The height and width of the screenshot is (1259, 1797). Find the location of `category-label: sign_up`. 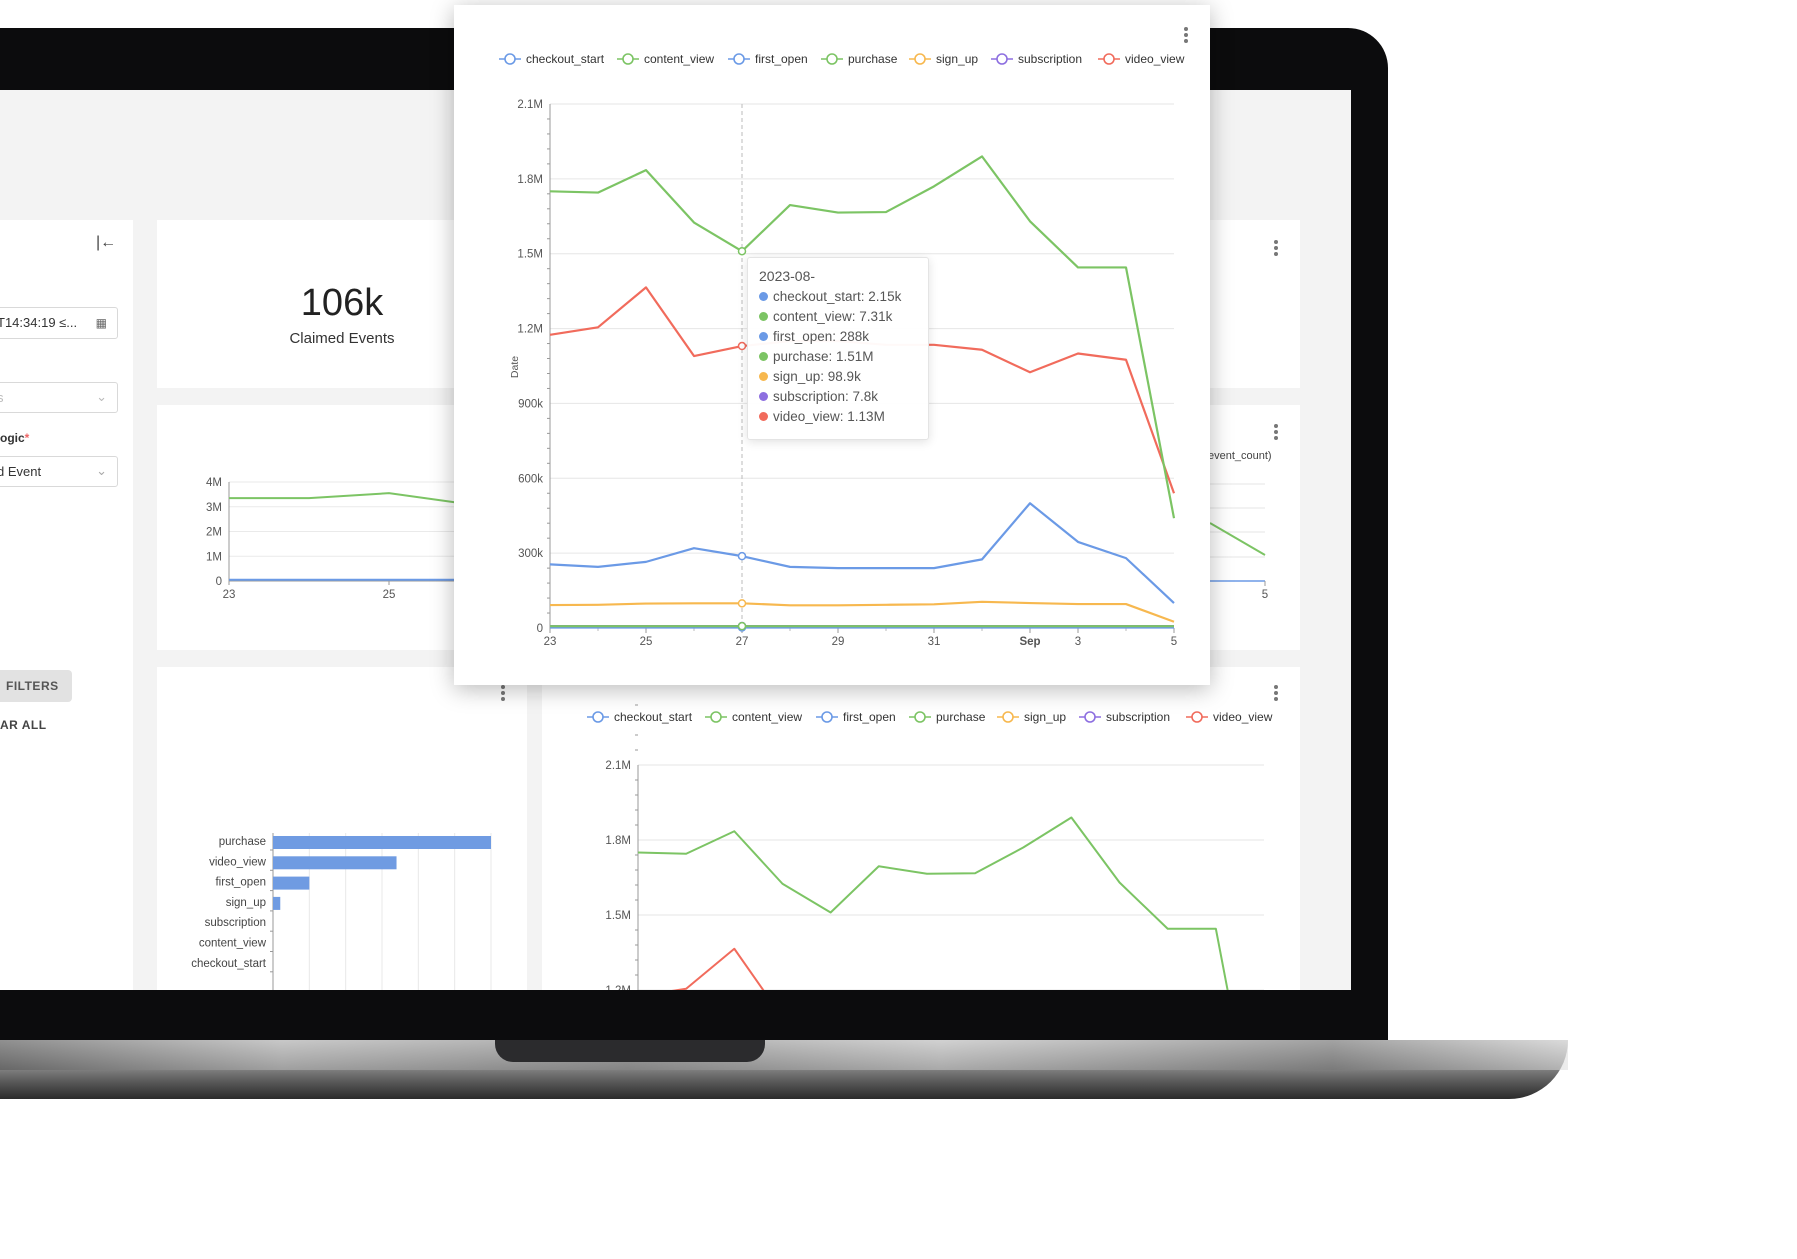

category-label: sign_up is located at coordinates (246, 903).